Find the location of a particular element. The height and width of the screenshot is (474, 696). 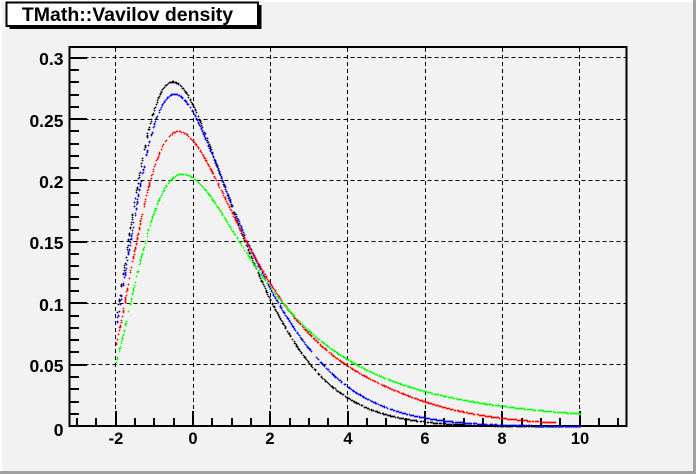

svg-text: 0.05 is located at coordinates (46, 366).